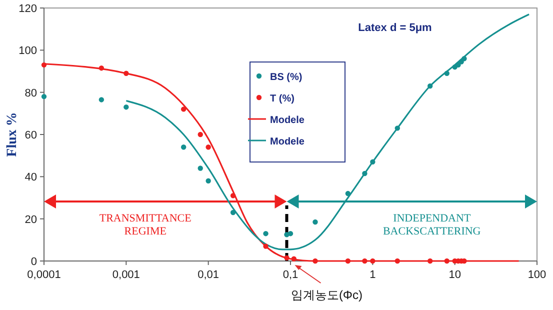  I want to click on text: 임계농도(Φc), so click(326, 295).